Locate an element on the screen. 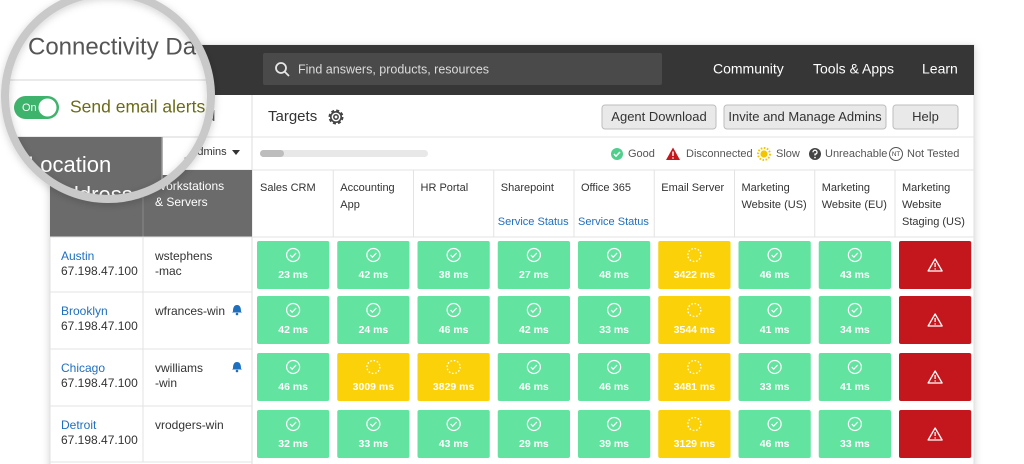 This screenshot has height=464, width=1024. icon-text: NT is located at coordinates (896, 155).